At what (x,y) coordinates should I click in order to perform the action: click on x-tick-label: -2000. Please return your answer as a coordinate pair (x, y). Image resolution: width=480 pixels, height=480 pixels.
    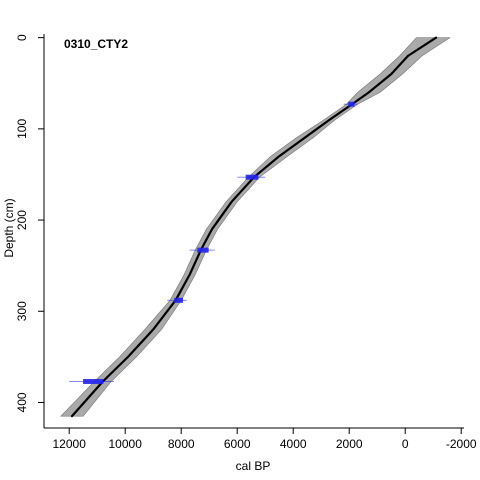
    Looking at the image, I should click on (461, 444).